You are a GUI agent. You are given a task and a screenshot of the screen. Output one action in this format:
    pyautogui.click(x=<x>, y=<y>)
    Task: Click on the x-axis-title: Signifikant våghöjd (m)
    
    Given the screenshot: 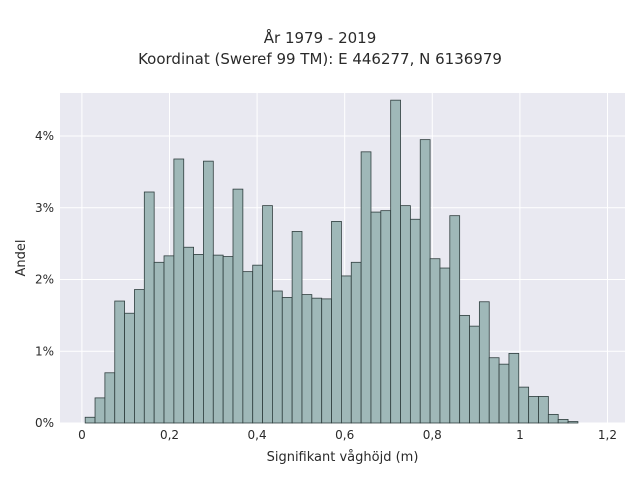 What is the action you would take?
    pyautogui.click(x=343, y=457)
    